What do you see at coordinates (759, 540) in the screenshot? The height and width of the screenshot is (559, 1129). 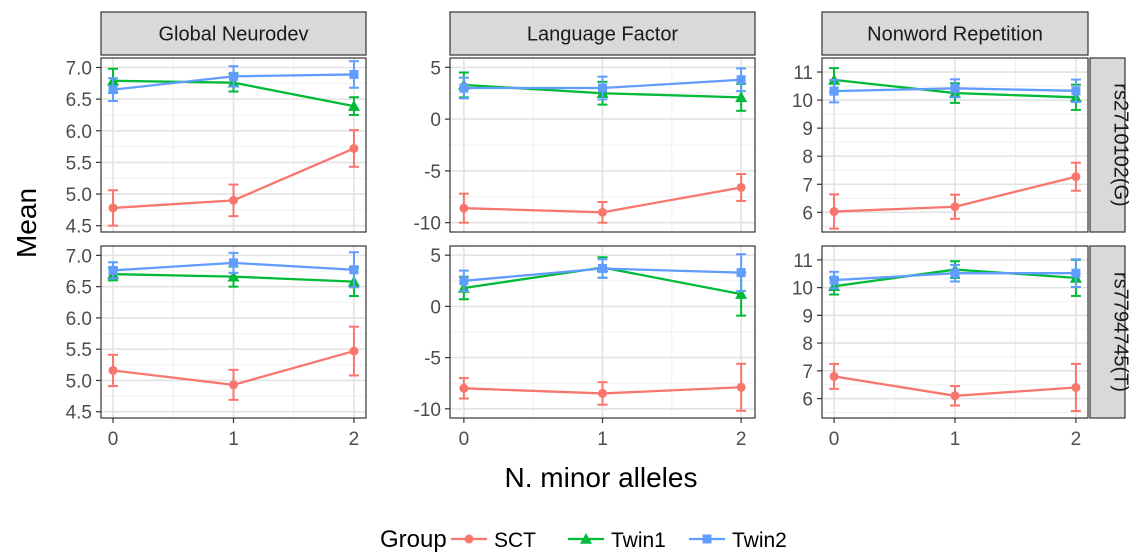 I see `legend-label: Twin2` at bounding box center [759, 540].